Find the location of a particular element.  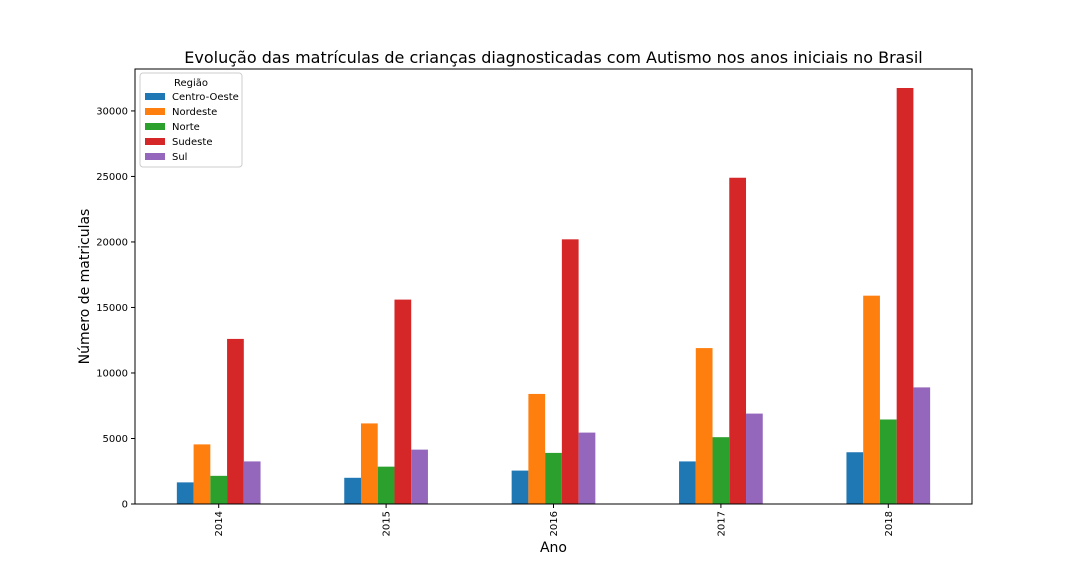

y-tick-label: 30000 is located at coordinates (112, 111).